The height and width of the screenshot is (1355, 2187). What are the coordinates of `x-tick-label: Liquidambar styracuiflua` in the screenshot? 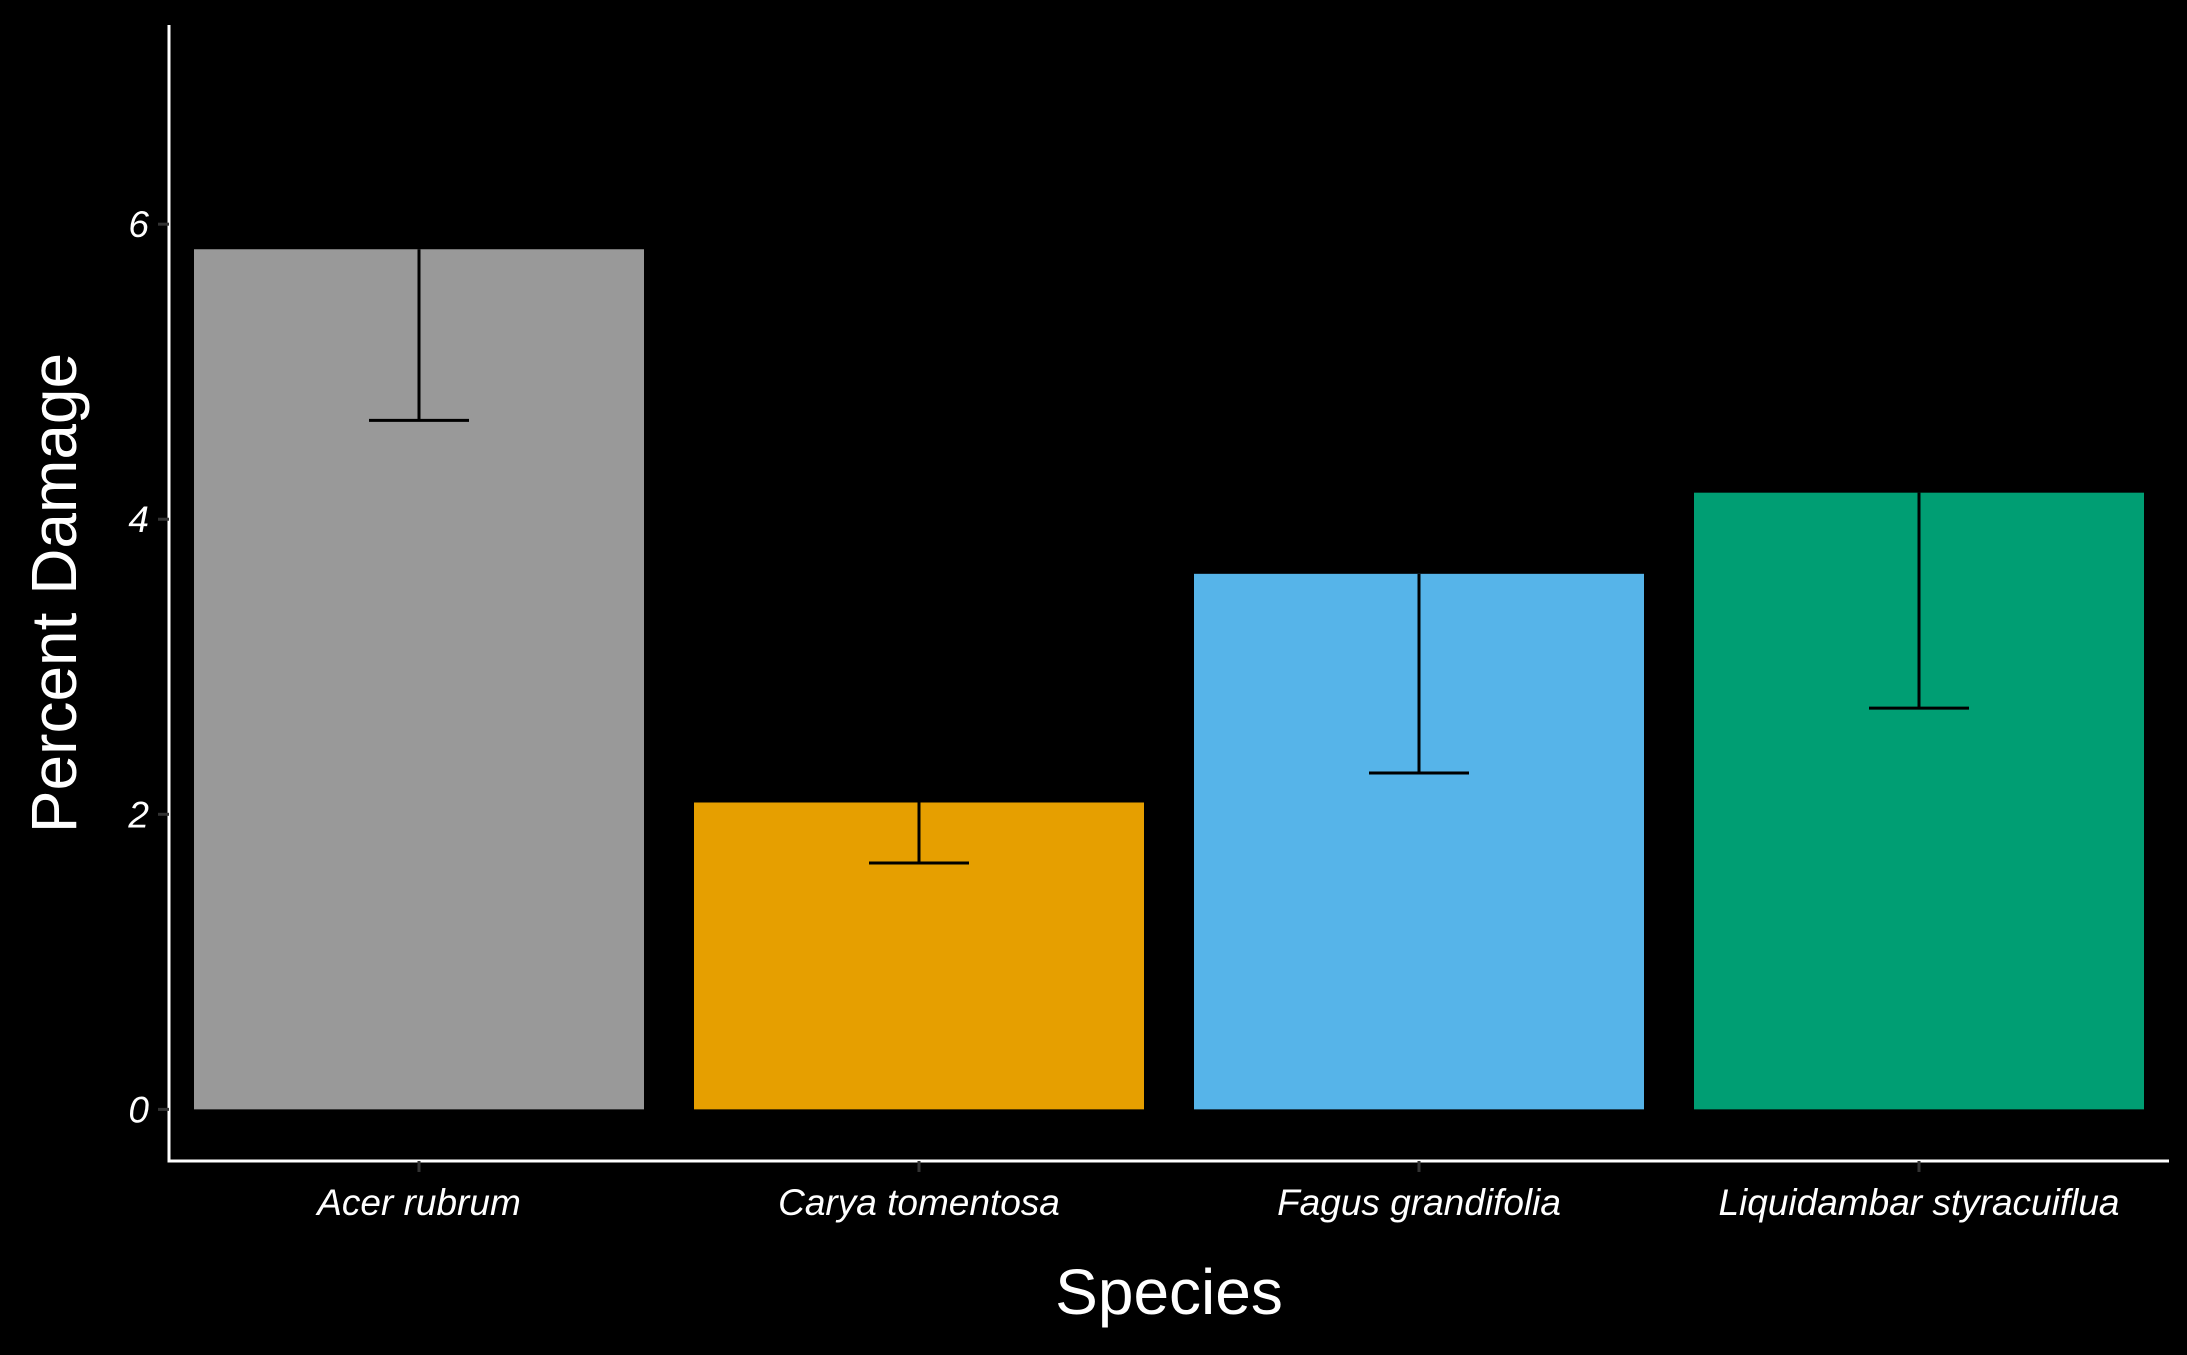 It's located at (1918, 1202).